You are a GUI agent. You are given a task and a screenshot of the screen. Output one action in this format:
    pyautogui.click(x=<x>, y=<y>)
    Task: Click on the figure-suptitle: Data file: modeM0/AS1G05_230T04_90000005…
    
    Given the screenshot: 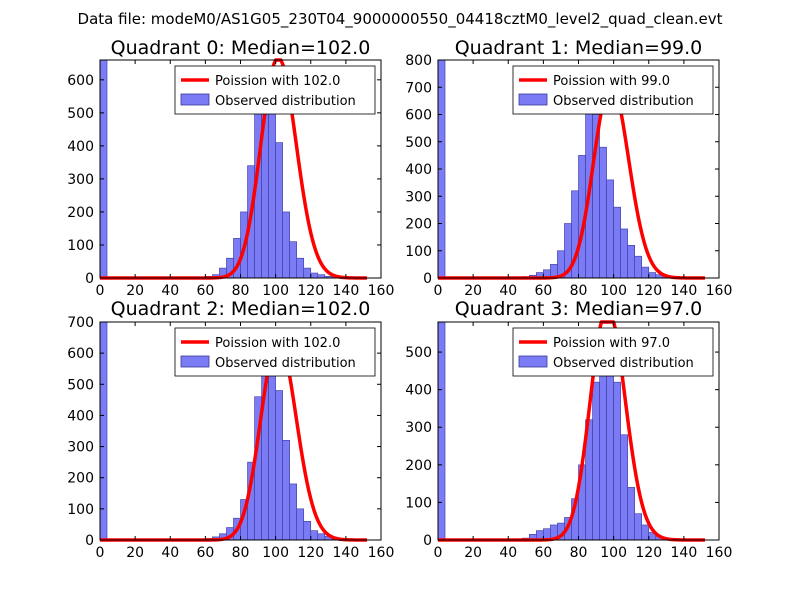 What is the action you would take?
    pyautogui.click(x=400, y=19)
    